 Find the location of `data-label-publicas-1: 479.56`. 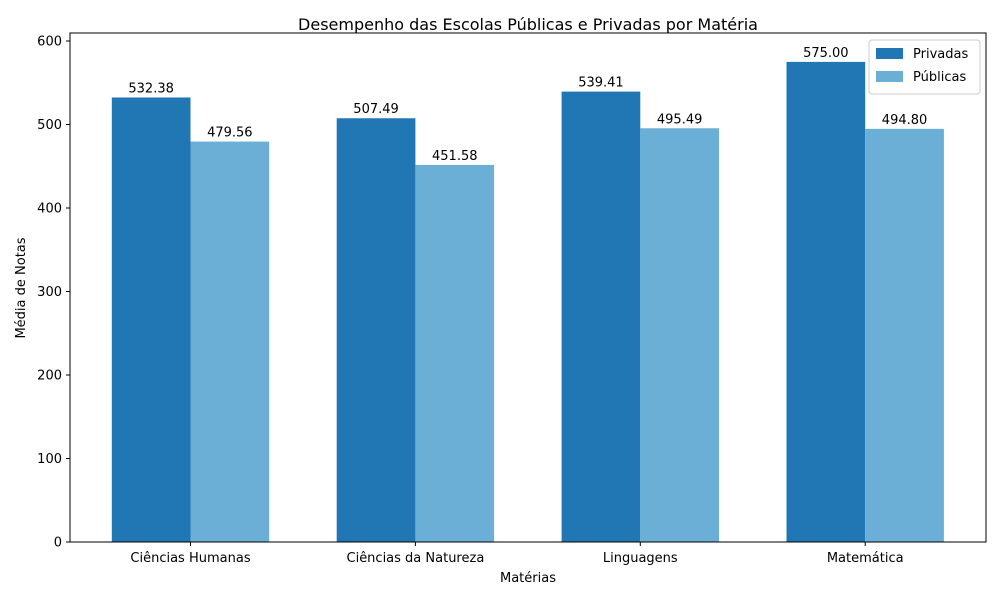

data-label-publicas-1: 479.56 is located at coordinates (230, 133).